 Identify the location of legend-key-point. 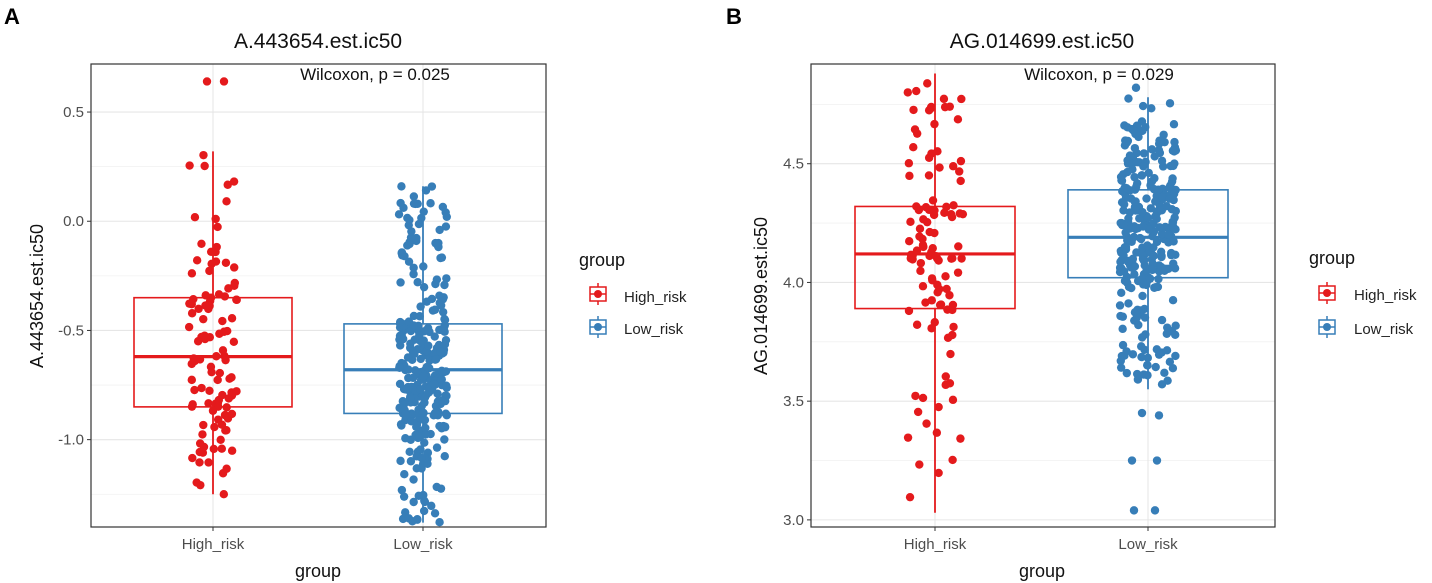
(1327, 293).